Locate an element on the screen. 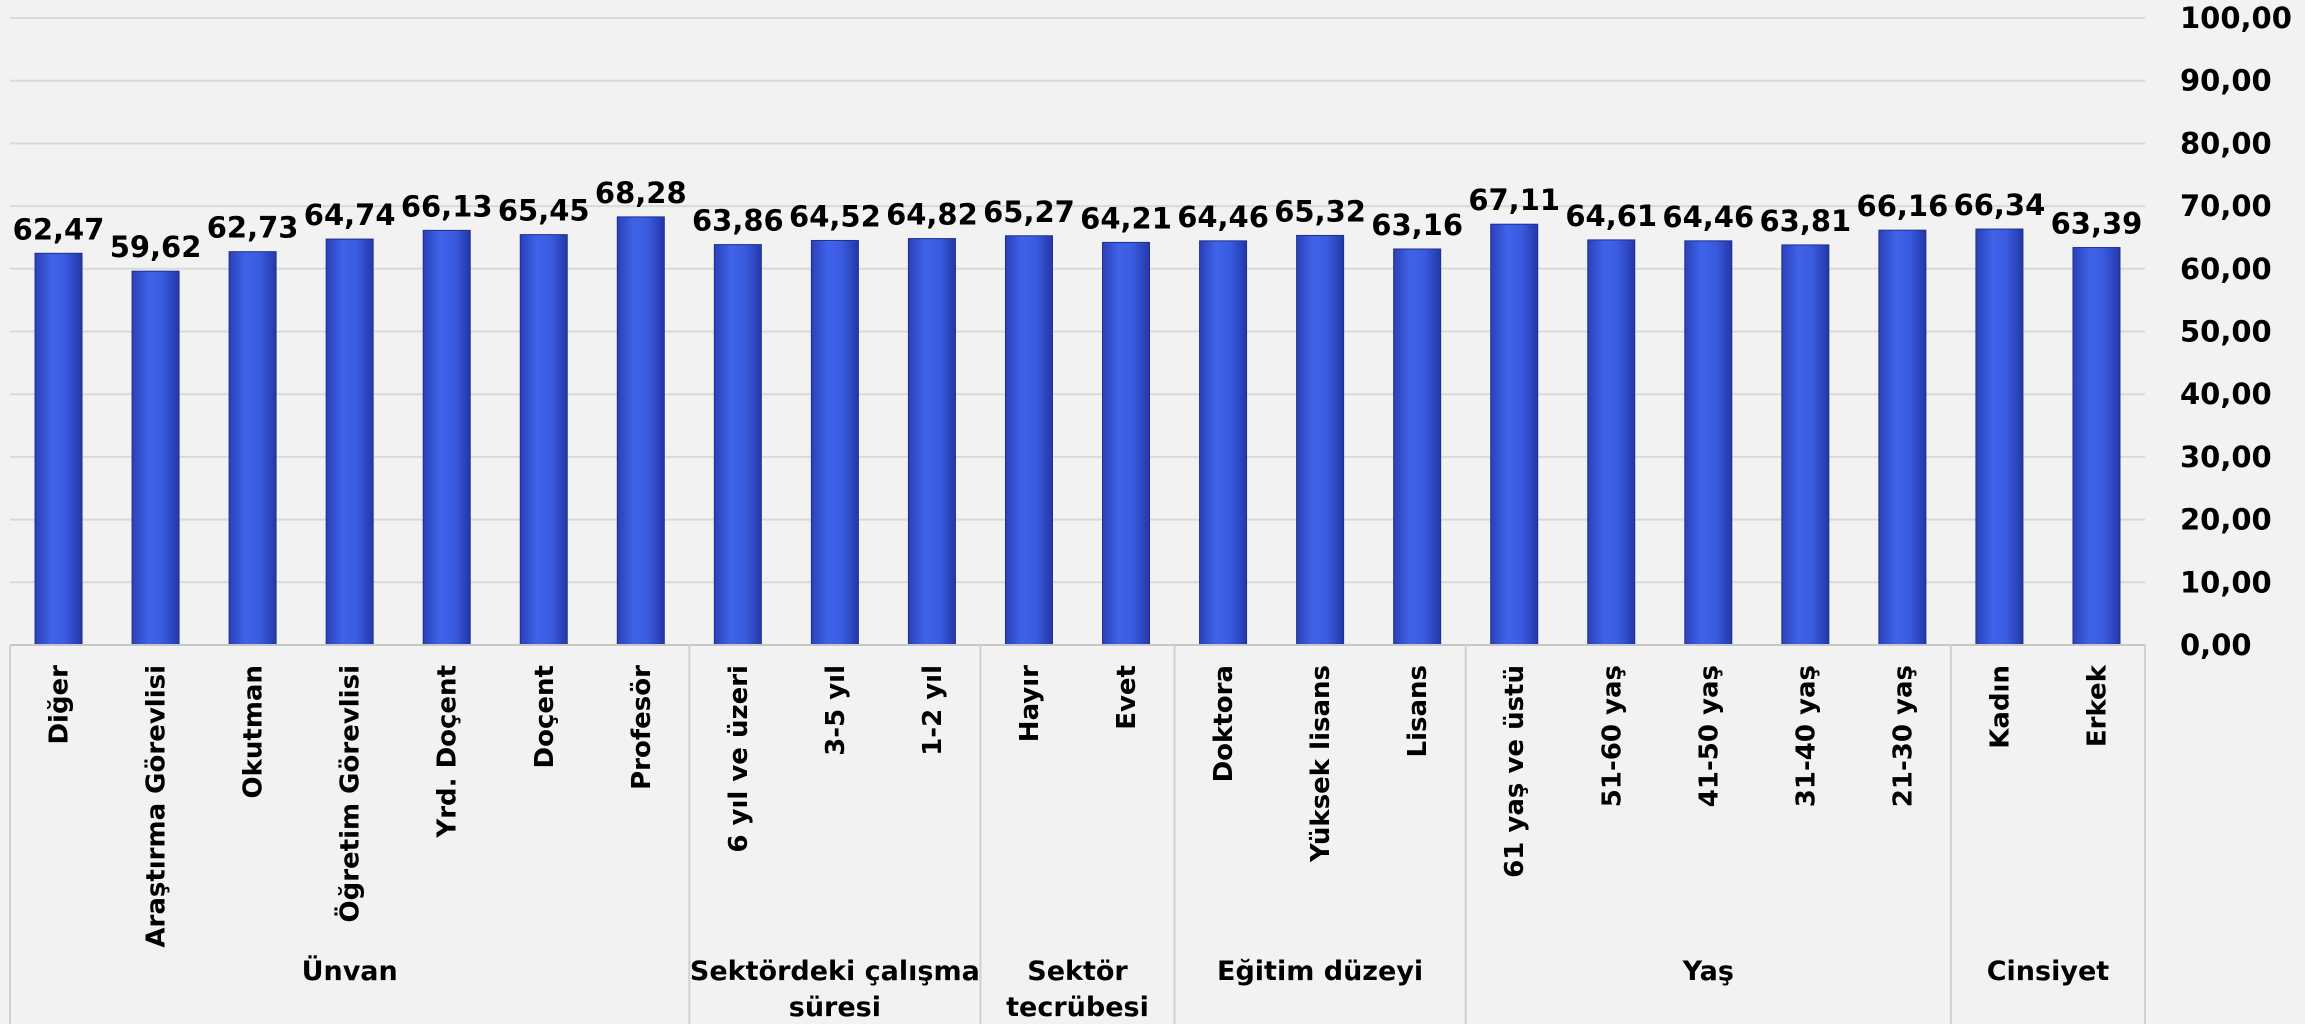 The image size is (2305, 1024). value-label: 63,81 is located at coordinates (1805, 221).